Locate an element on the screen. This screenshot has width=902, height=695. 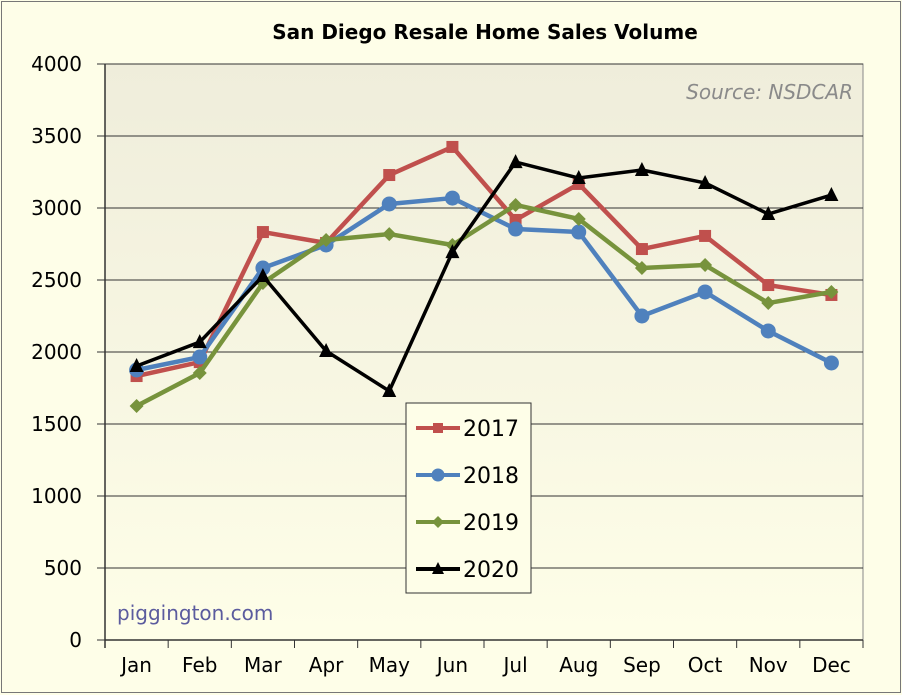
legend-item-2020: 2020 is located at coordinates (467, 570).